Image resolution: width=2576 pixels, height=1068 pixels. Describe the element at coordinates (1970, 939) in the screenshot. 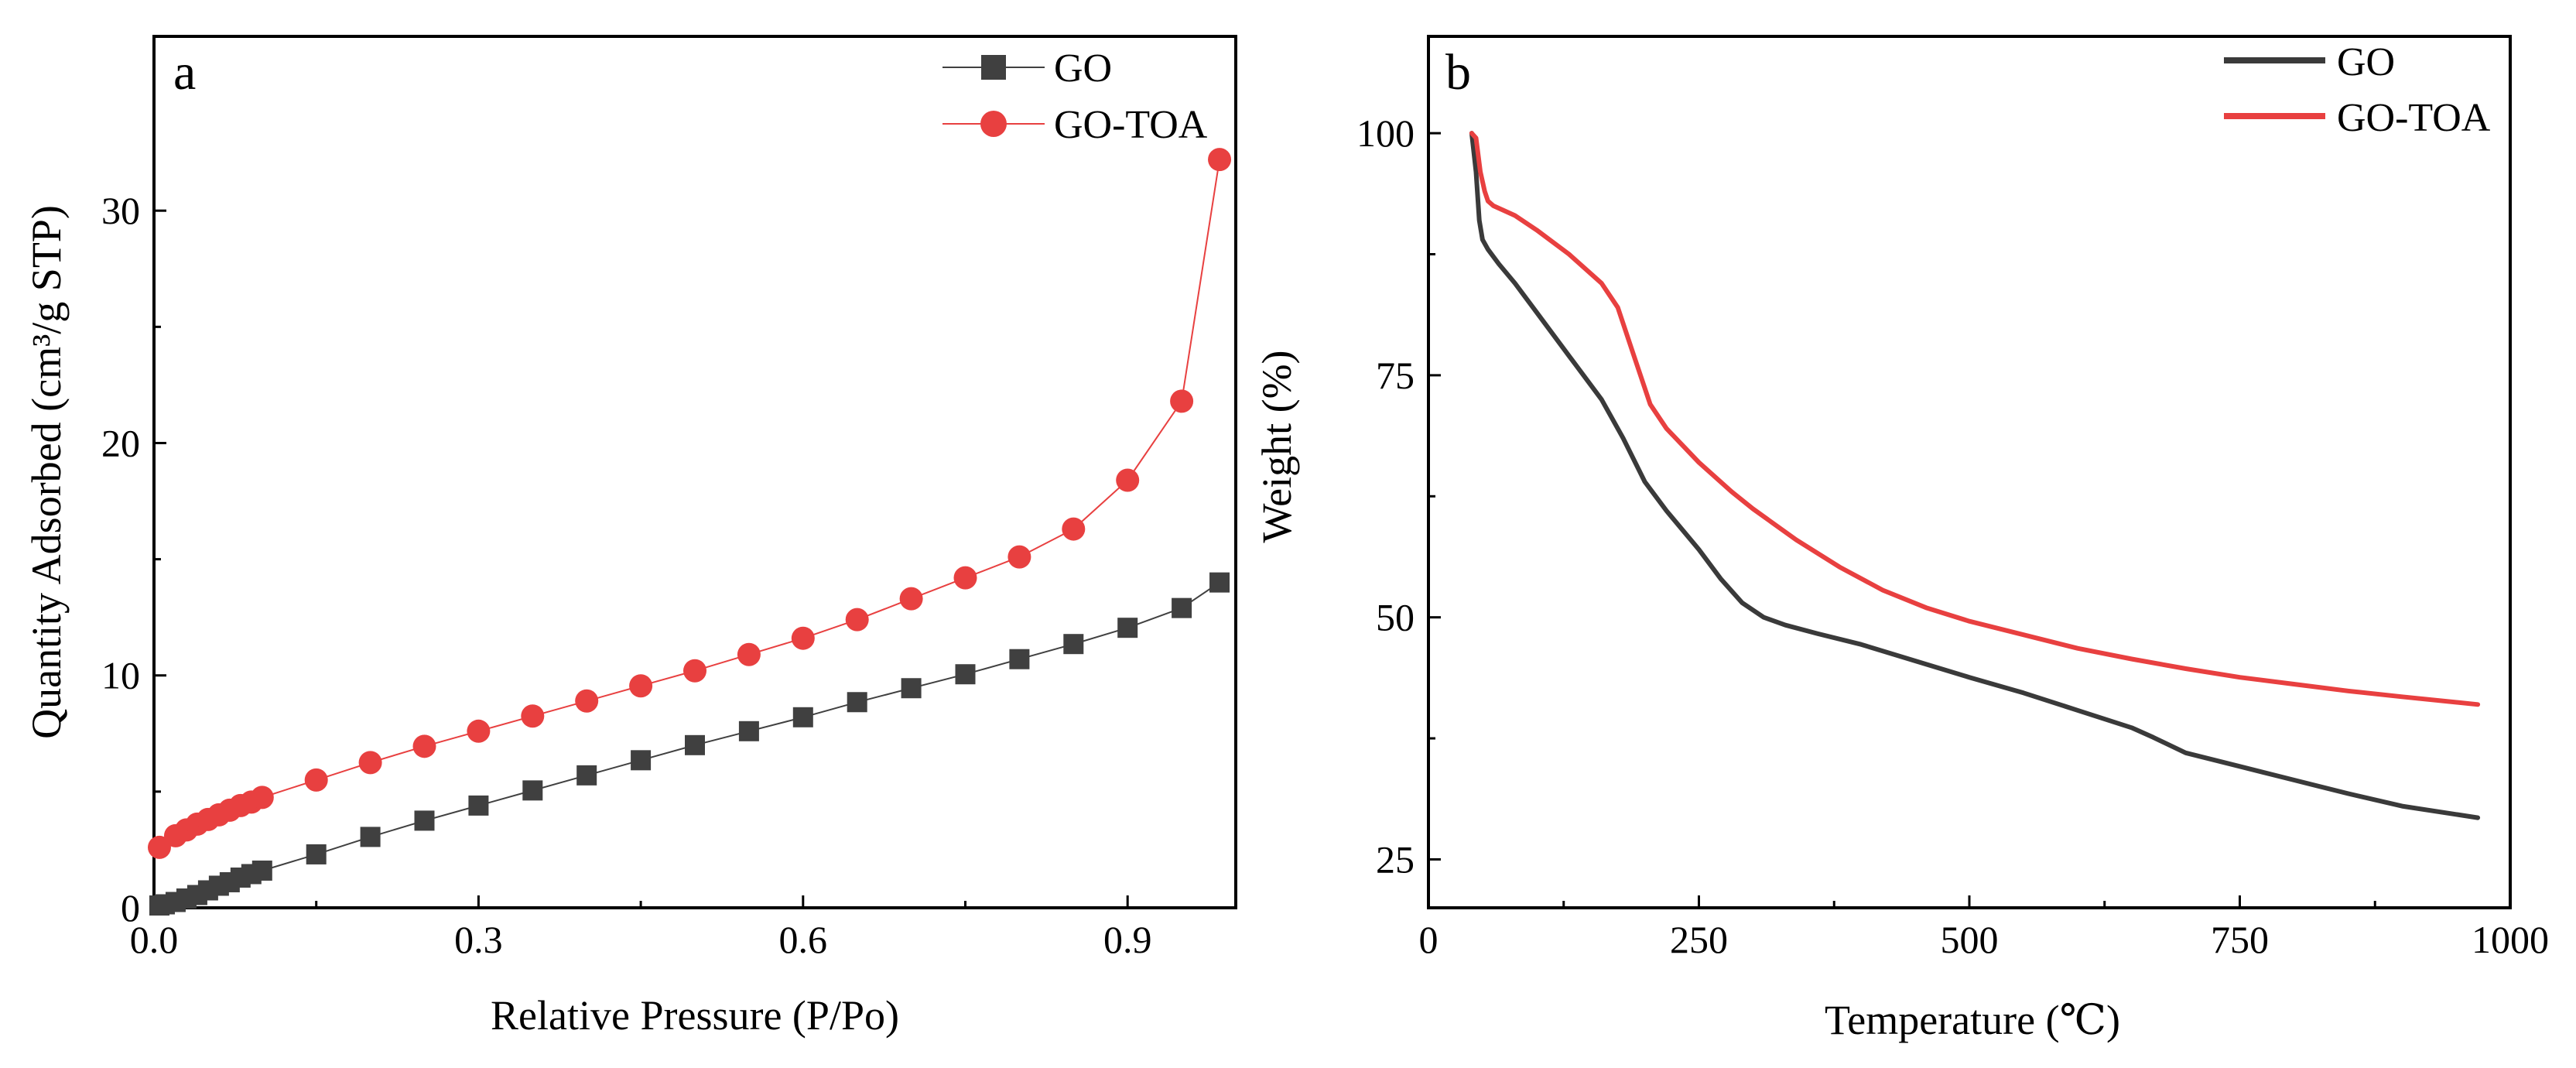

I see `x-tick-label: 500` at that location.